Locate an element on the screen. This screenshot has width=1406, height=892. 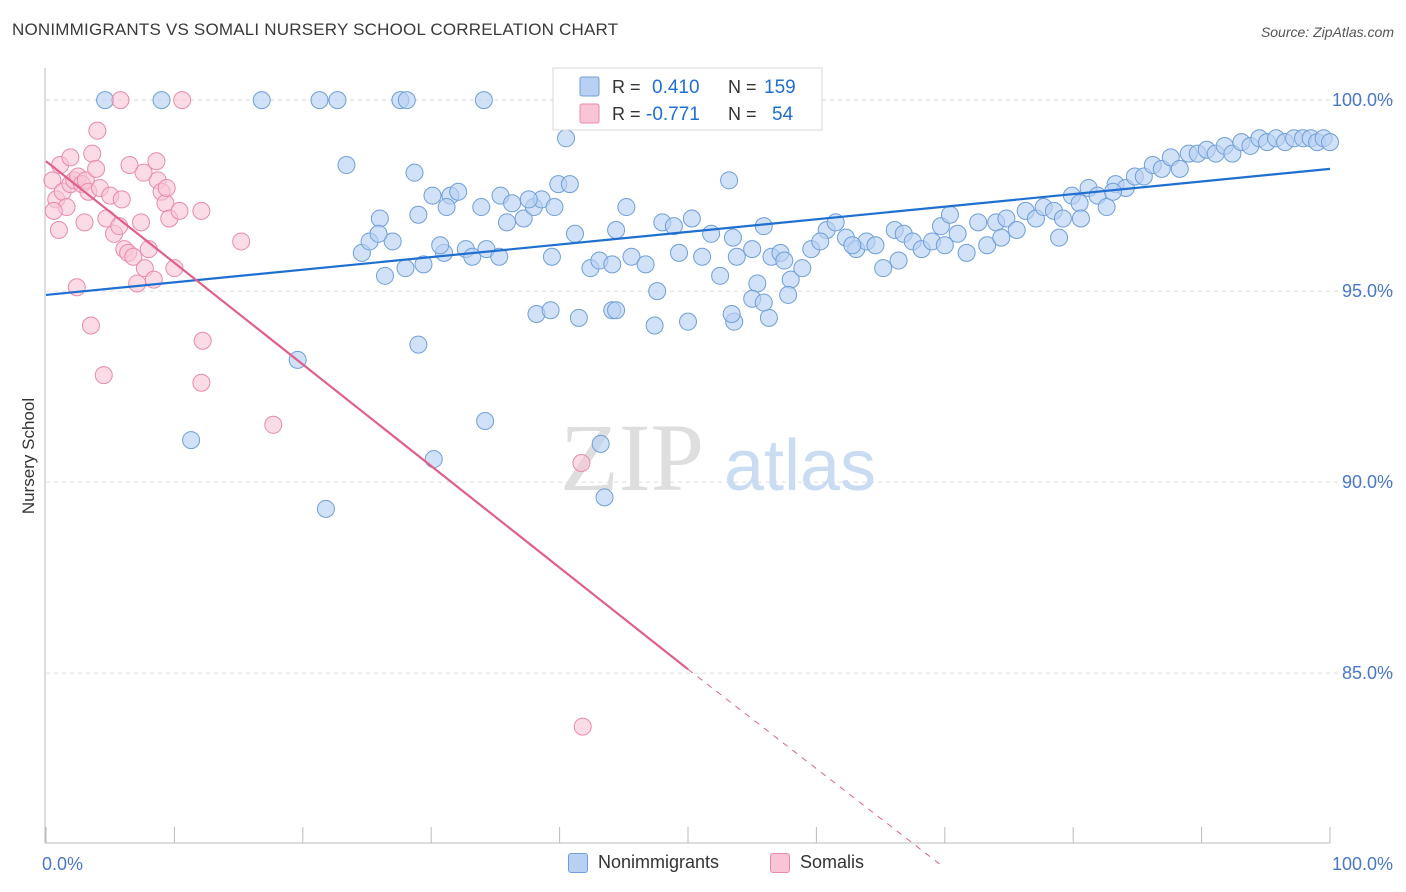
correlation-legend: R = 0.410 N = 159 R = -0.771 N = 54 is located at coordinates (687, 99).